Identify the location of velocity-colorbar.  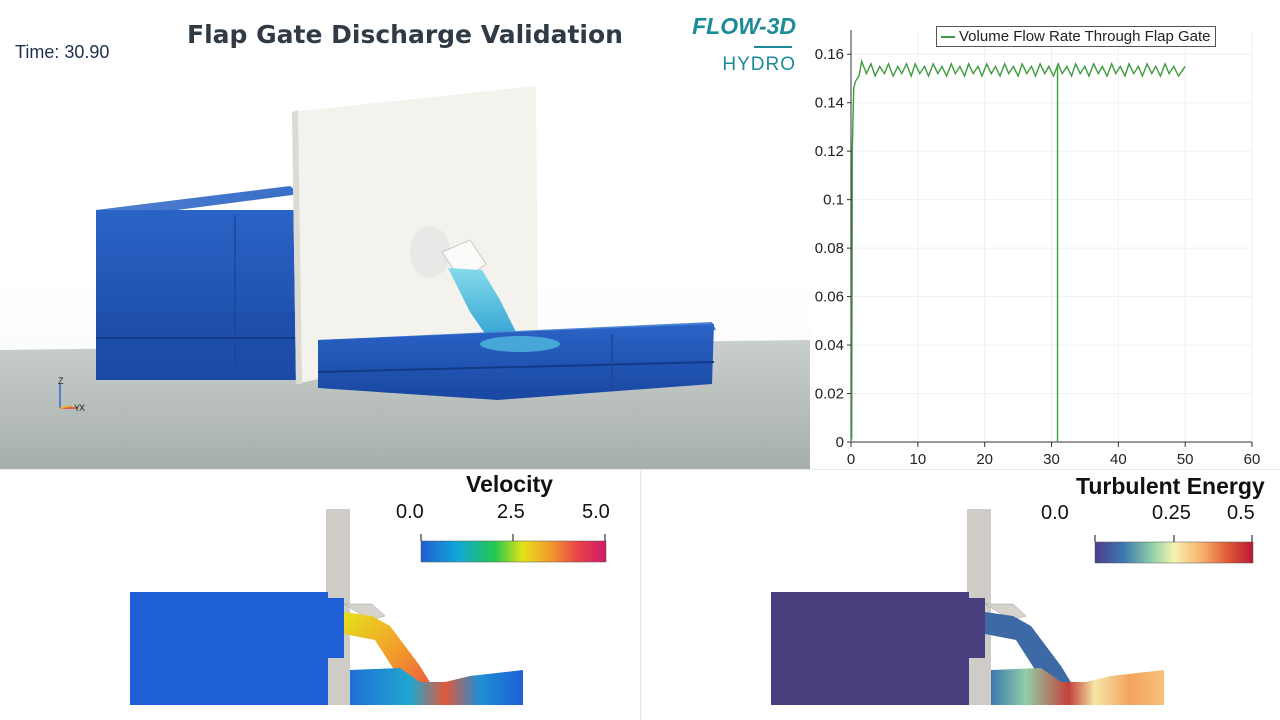
(513, 551).